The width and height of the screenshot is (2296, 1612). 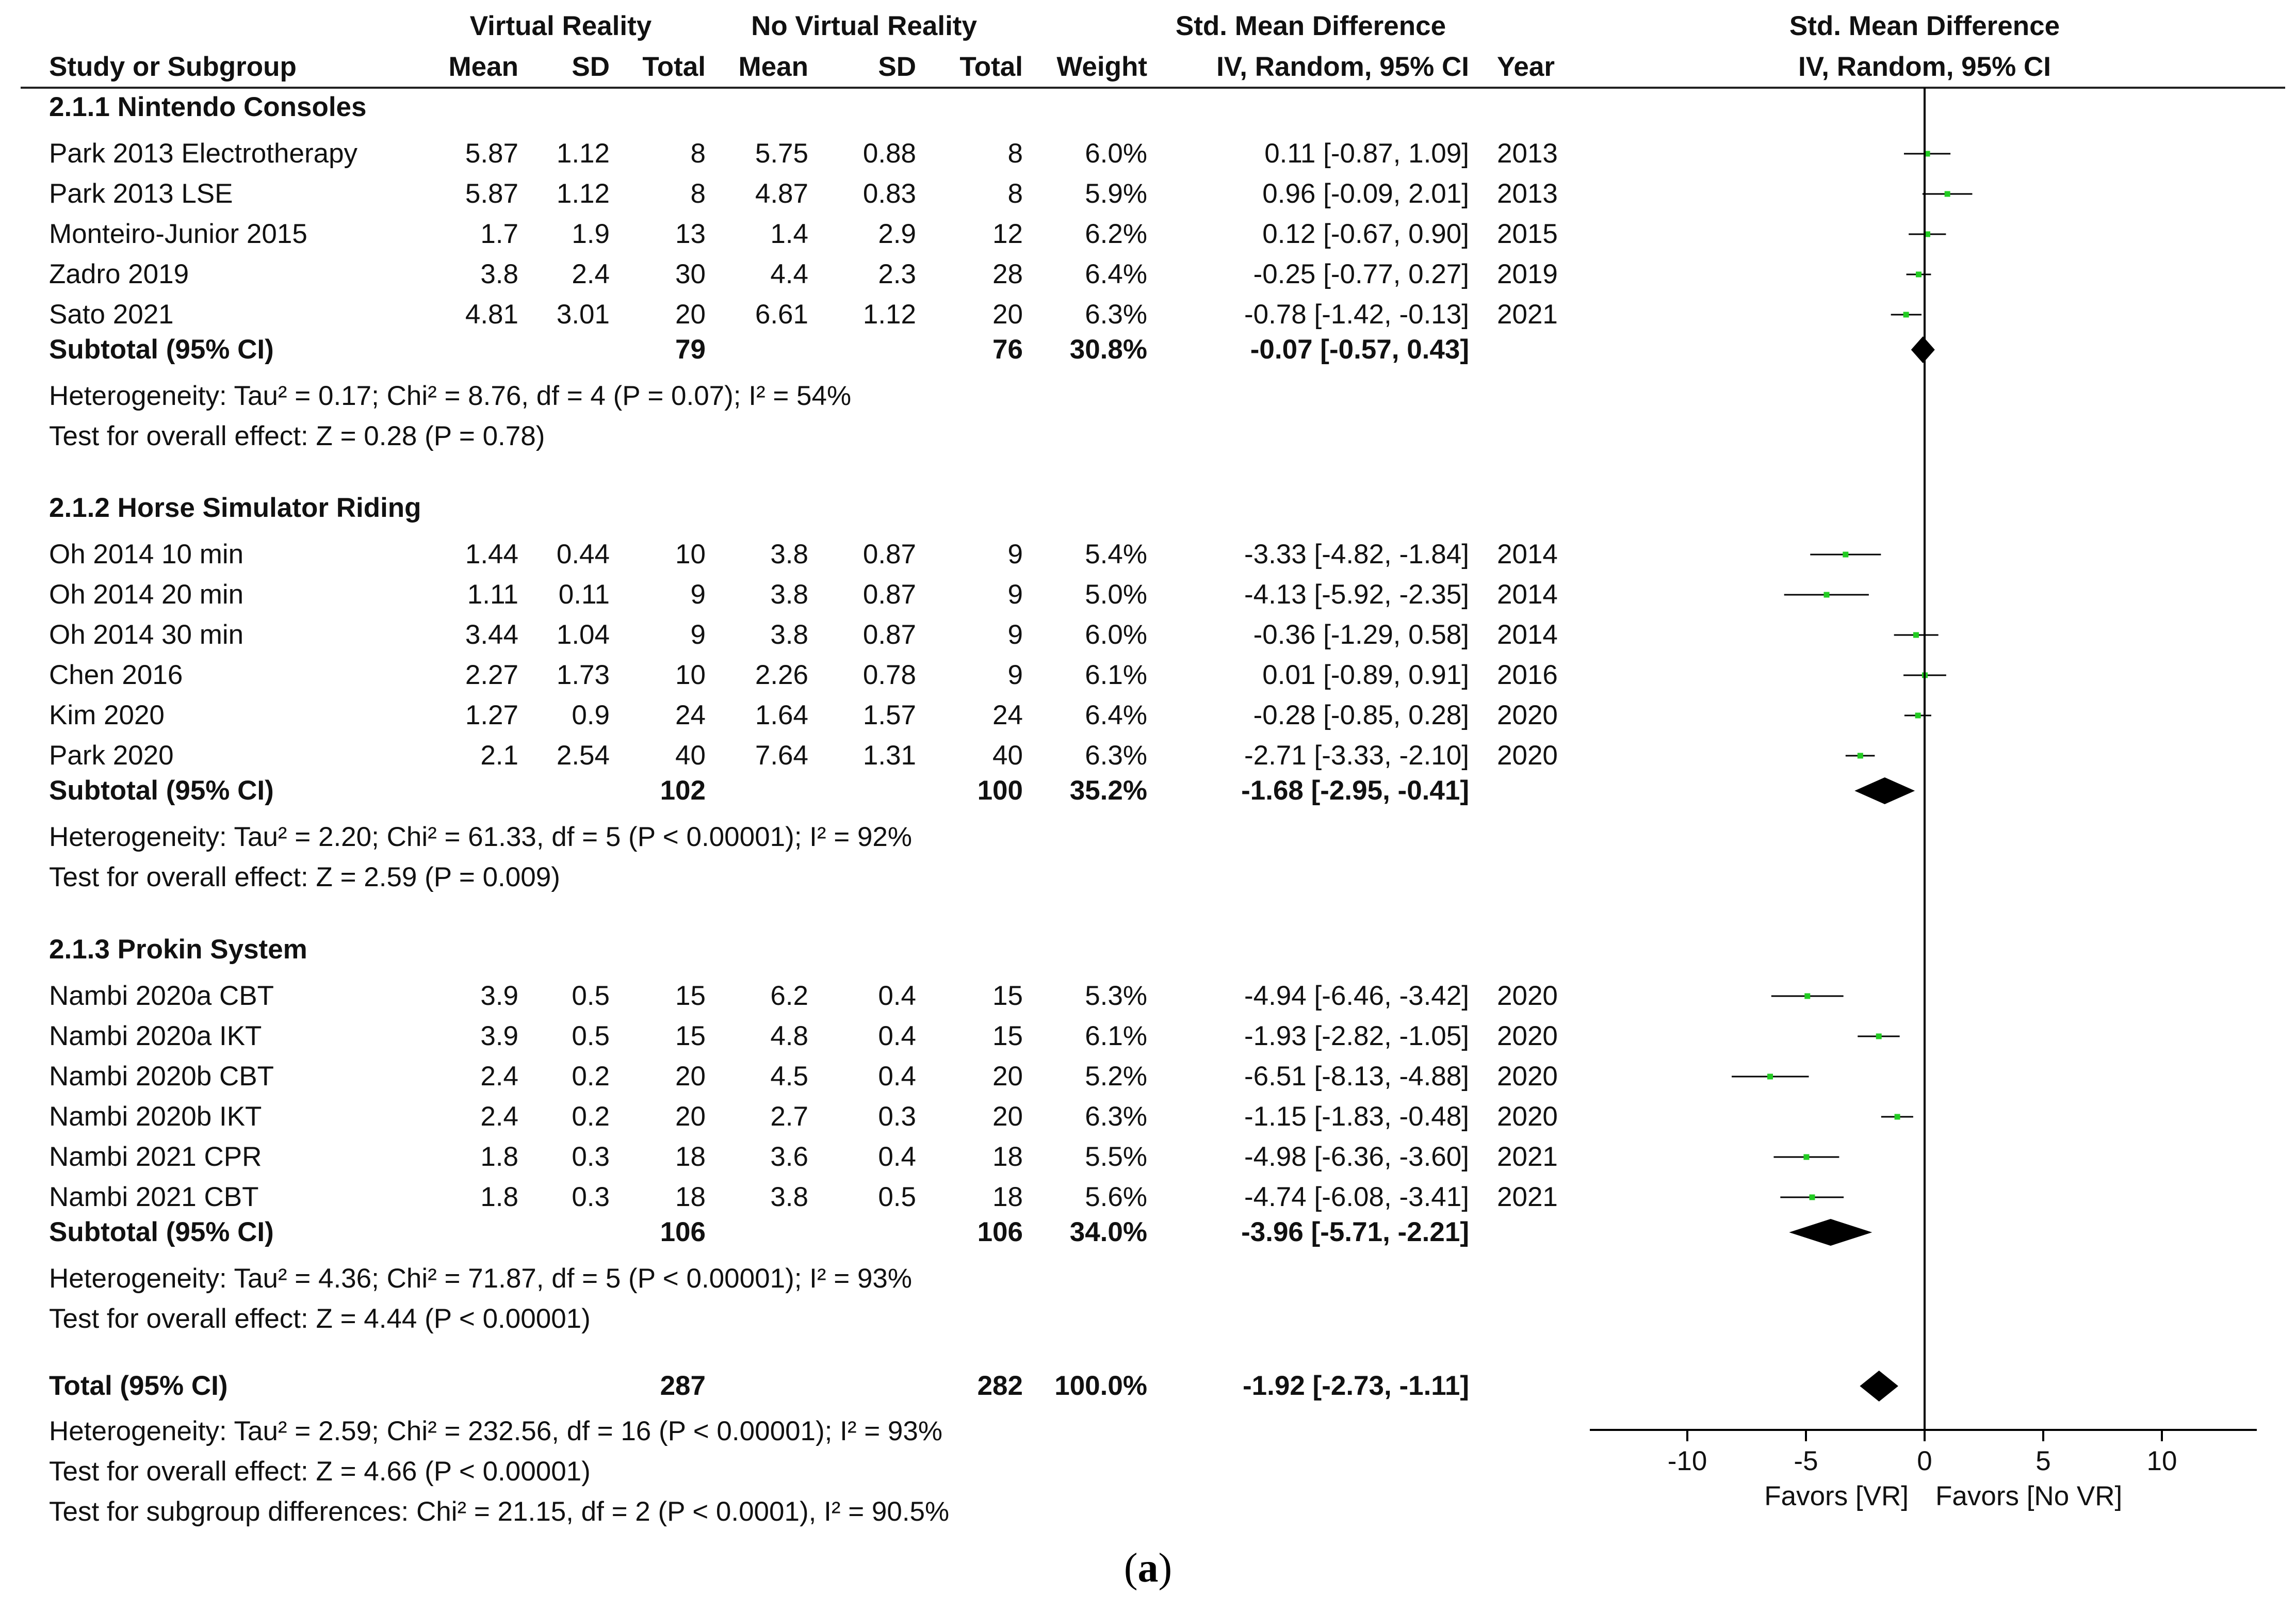 I want to click on study-mean-novr: 6.61, so click(x=782, y=314).